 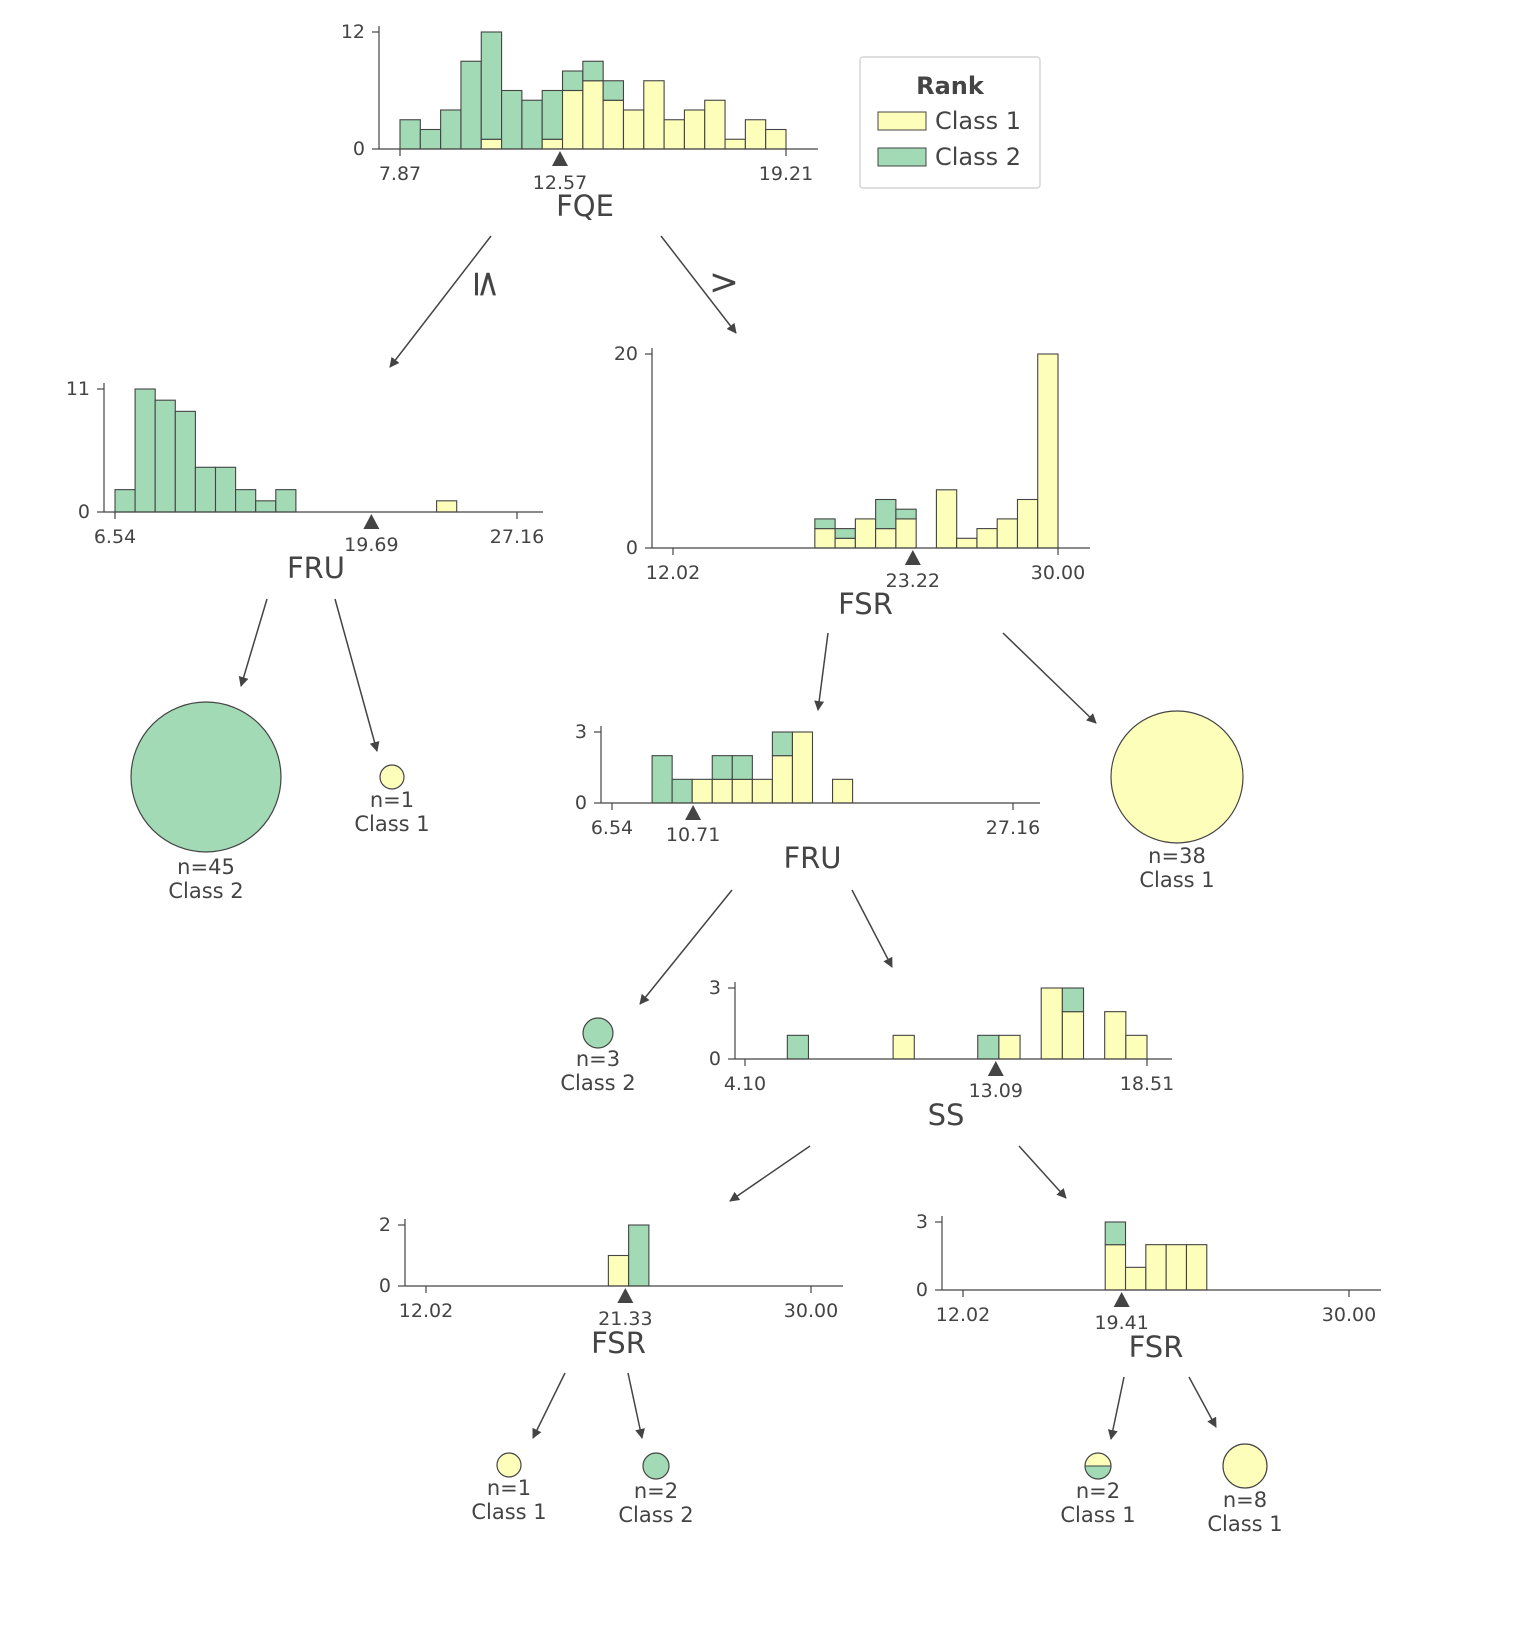 What do you see at coordinates (996, 1091) in the screenshot?
I see `split-value-label: 13.09` at bounding box center [996, 1091].